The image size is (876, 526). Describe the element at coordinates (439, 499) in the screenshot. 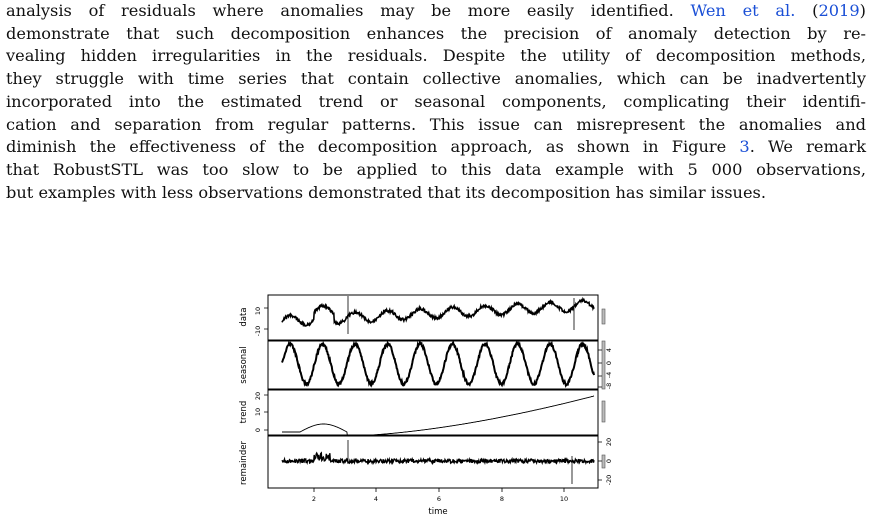

I see `x-tick-6: 6` at that location.